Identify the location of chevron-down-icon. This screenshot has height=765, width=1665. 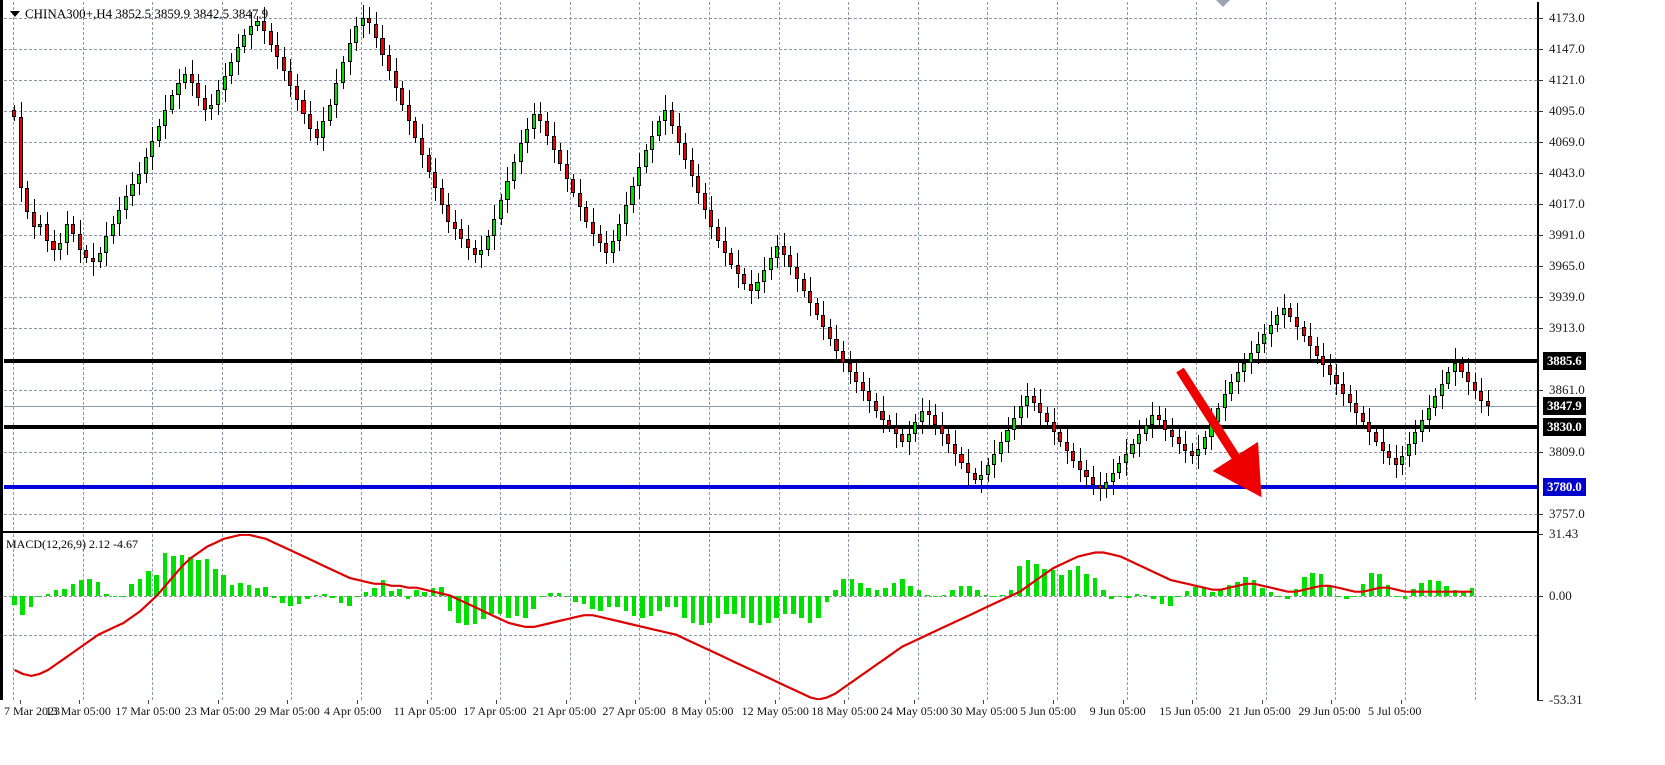
(15, 14).